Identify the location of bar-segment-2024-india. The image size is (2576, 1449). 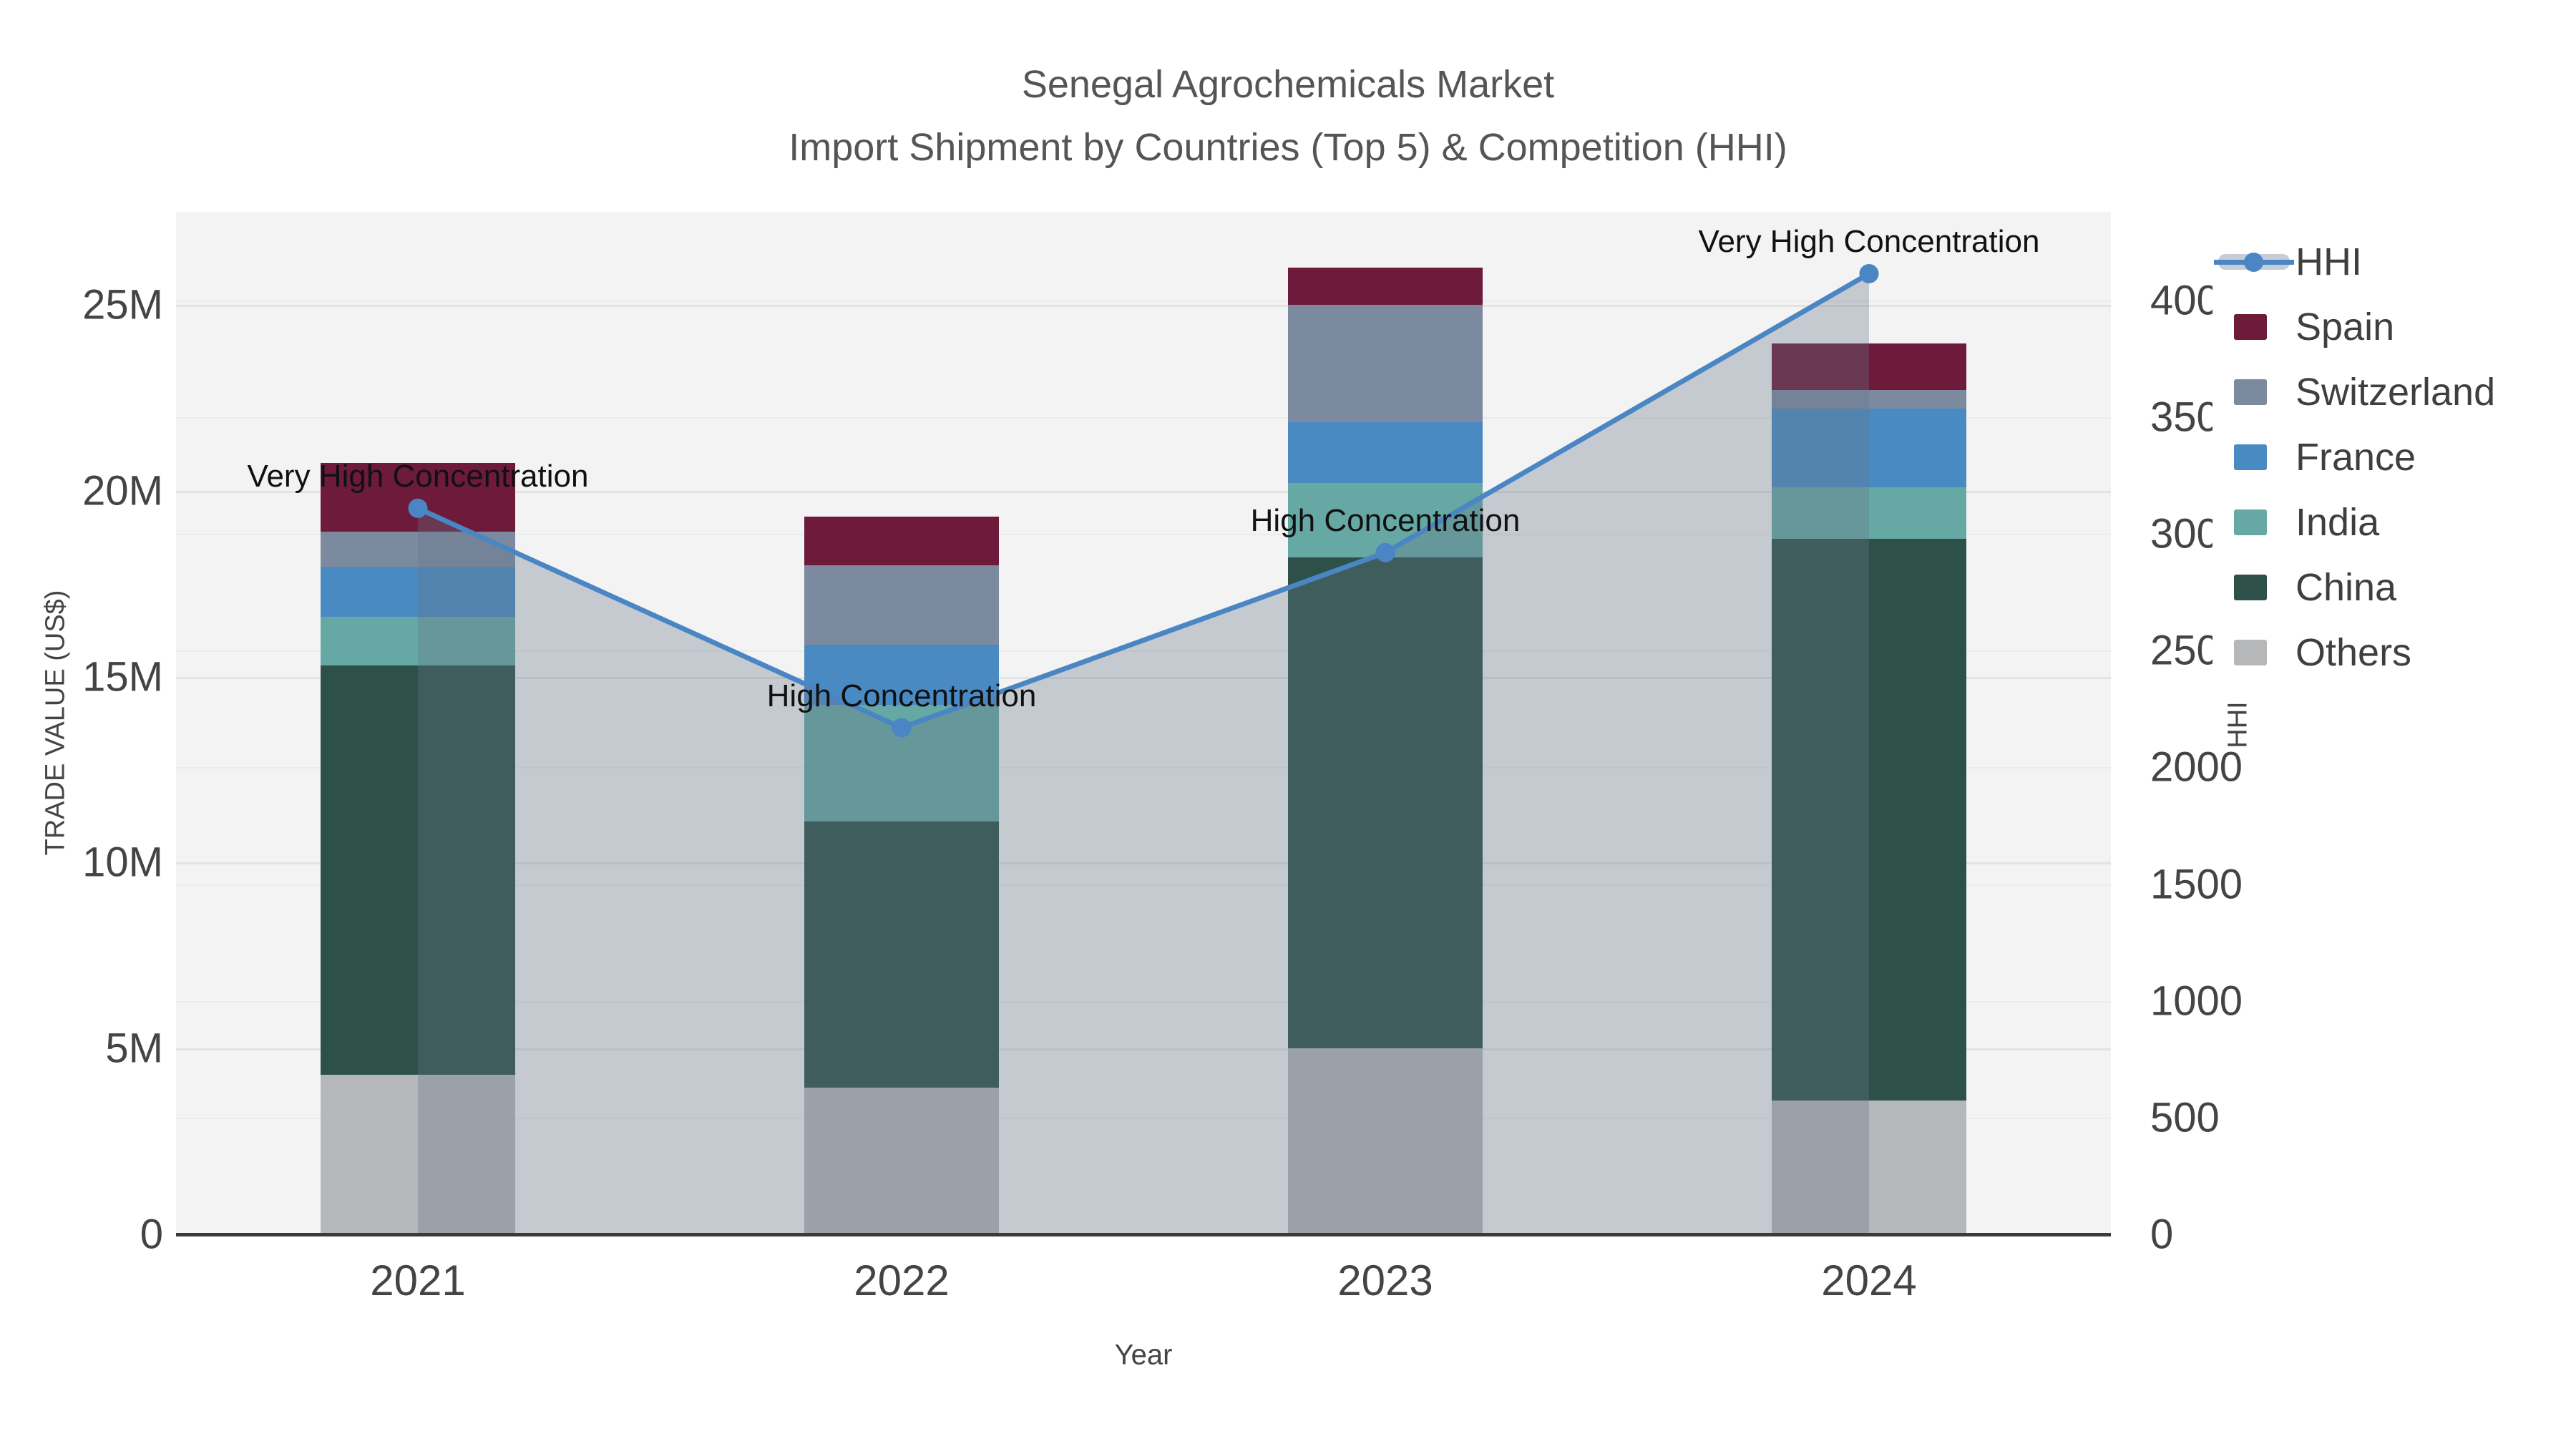
(1869, 513).